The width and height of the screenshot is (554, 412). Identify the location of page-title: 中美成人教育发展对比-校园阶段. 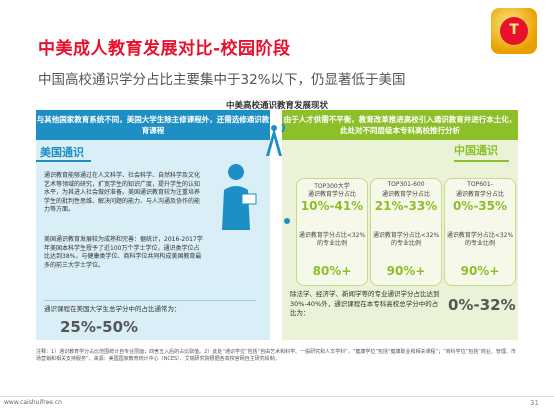
(164, 49).